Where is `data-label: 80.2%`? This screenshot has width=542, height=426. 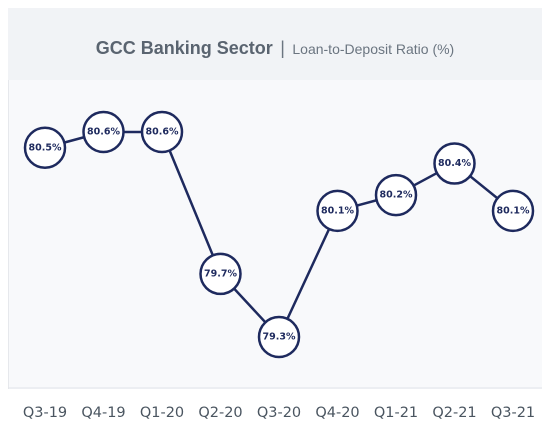 data-label: 80.2% is located at coordinates (396, 195).